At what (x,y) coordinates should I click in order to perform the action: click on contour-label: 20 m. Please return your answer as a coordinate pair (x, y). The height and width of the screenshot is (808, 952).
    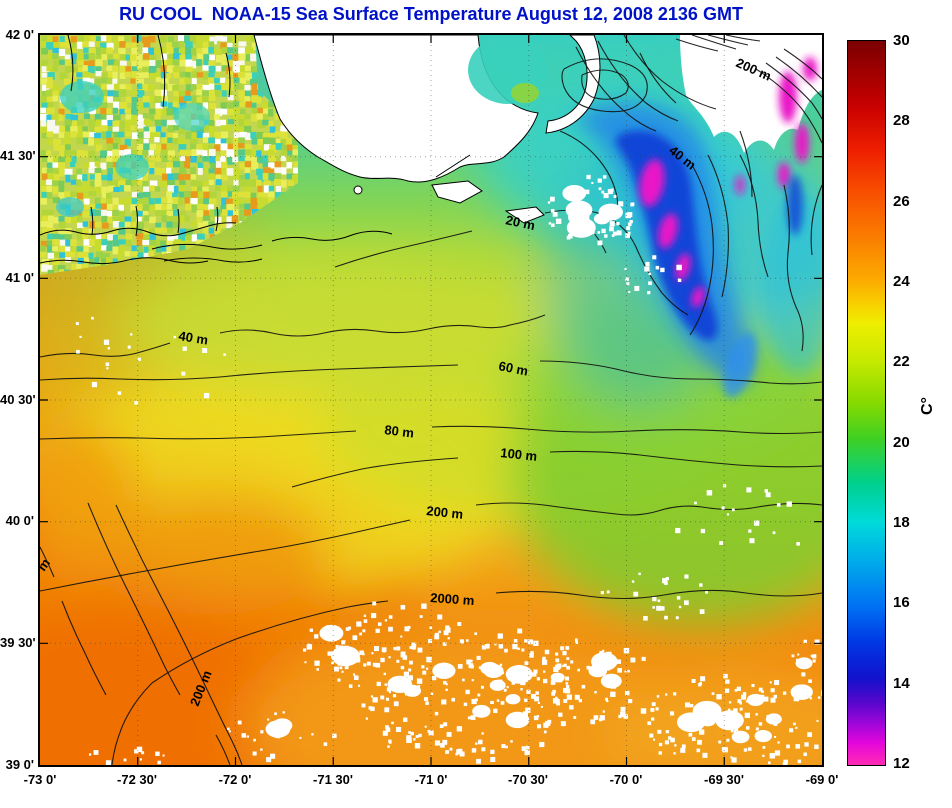
    Looking at the image, I should click on (520, 222).